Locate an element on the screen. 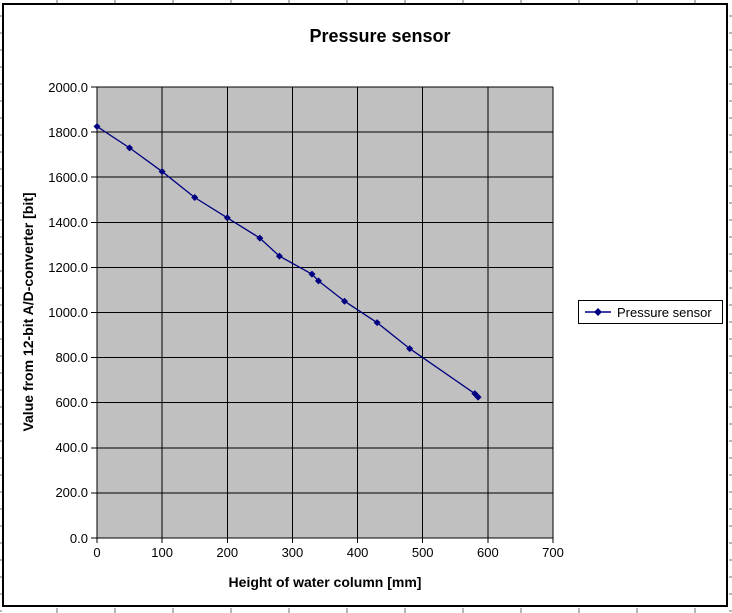 The width and height of the screenshot is (732, 613). y-tick-label: 1200.0 is located at coordinates (68, 267).